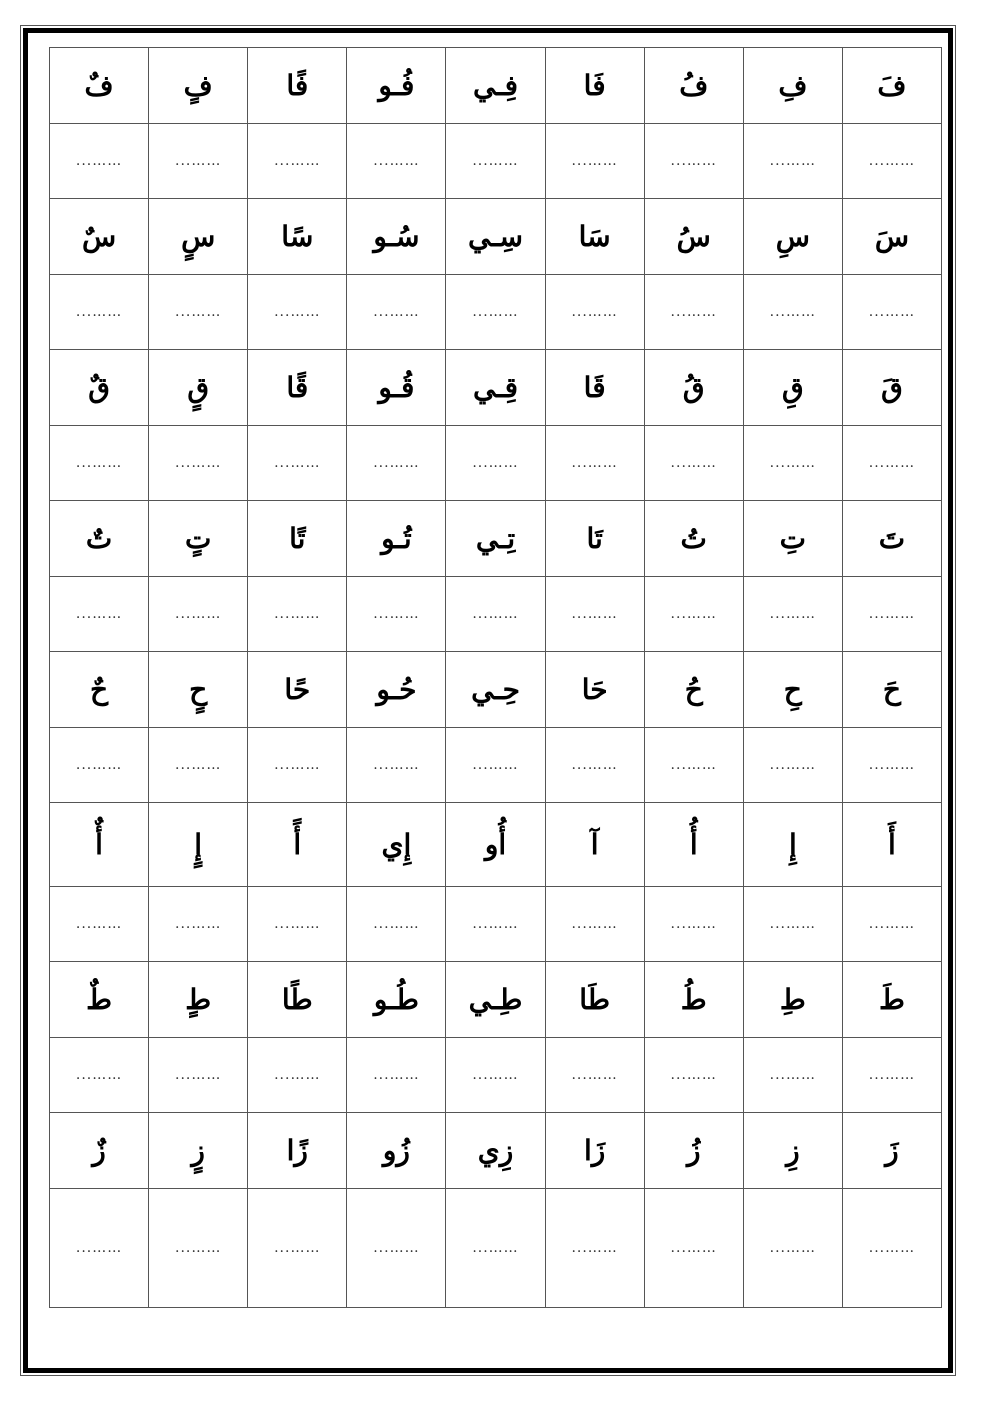  What do you see at coordinates (495, 85) in the screenshot?
I see `syllable-cell: فِـي` at bounding box center [495, 85].